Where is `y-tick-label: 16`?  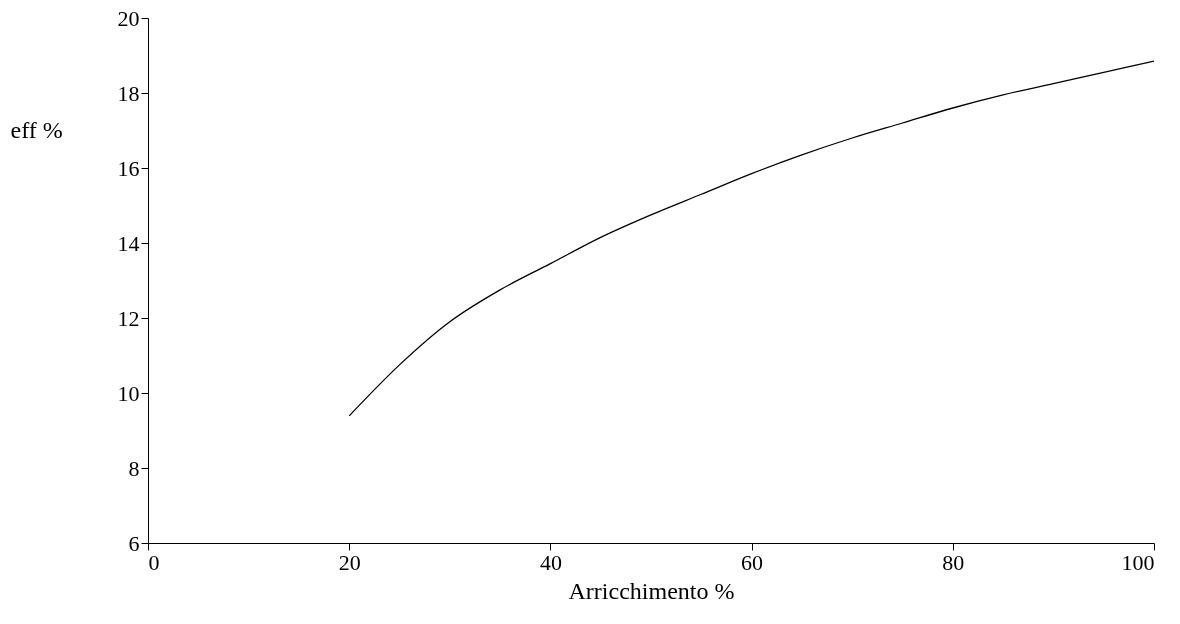
y-tick-label: 16 is located at coordinates (128, 168).